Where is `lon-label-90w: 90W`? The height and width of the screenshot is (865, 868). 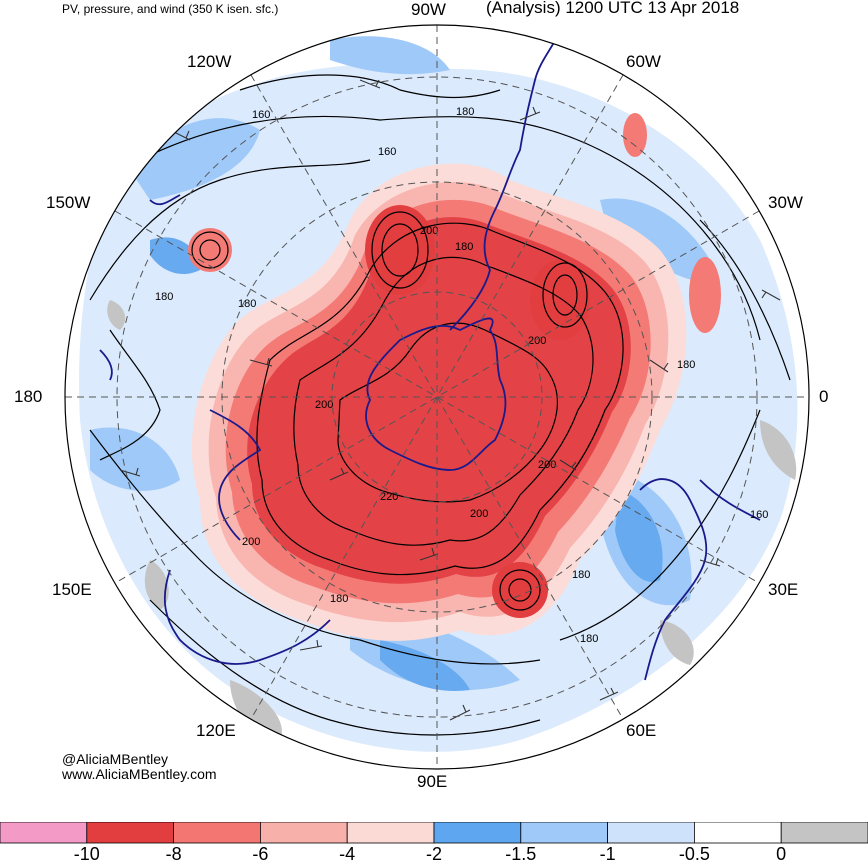
lon-label-90w: 90W is located at coordinates (428, 9).